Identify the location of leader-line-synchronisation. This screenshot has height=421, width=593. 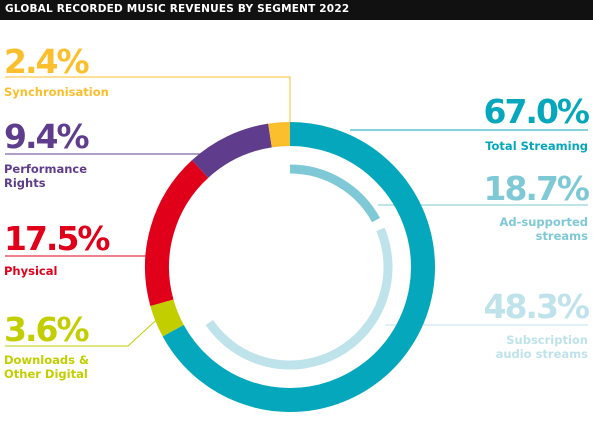
(148, 101).